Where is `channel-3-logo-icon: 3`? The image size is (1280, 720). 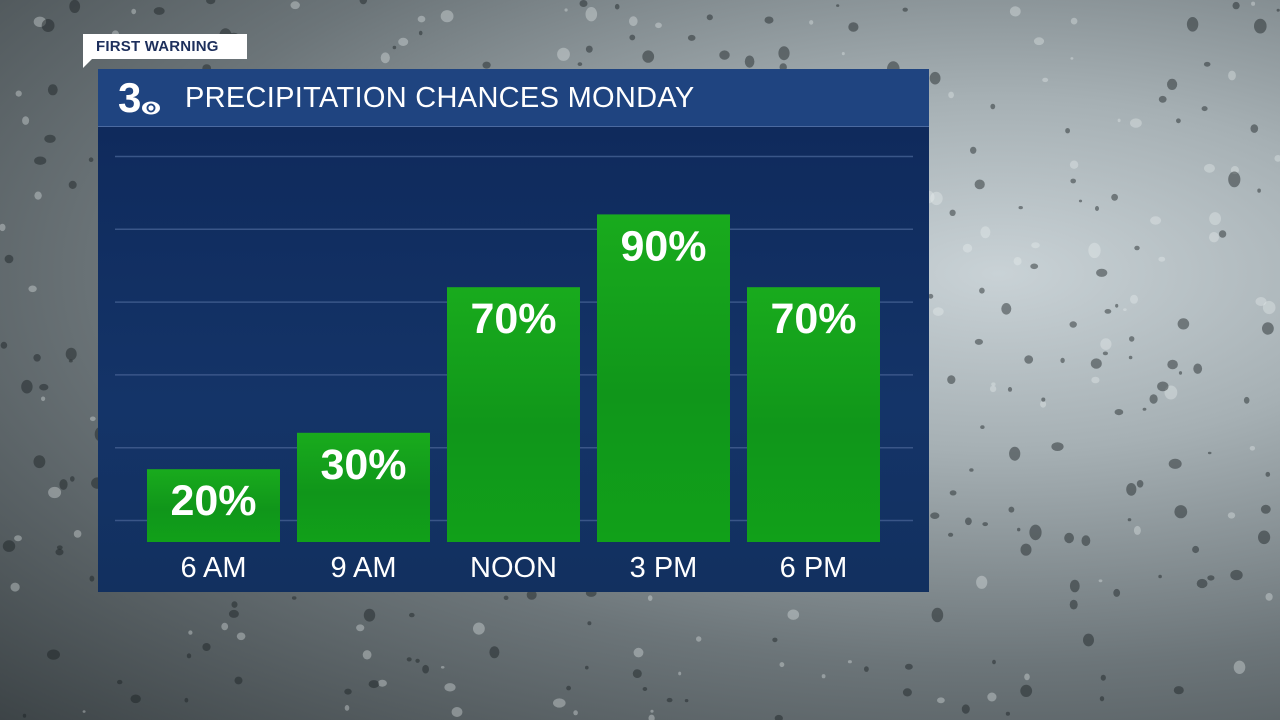 channel-3-logo-icon: 3 is located at coordinates (139, 97).